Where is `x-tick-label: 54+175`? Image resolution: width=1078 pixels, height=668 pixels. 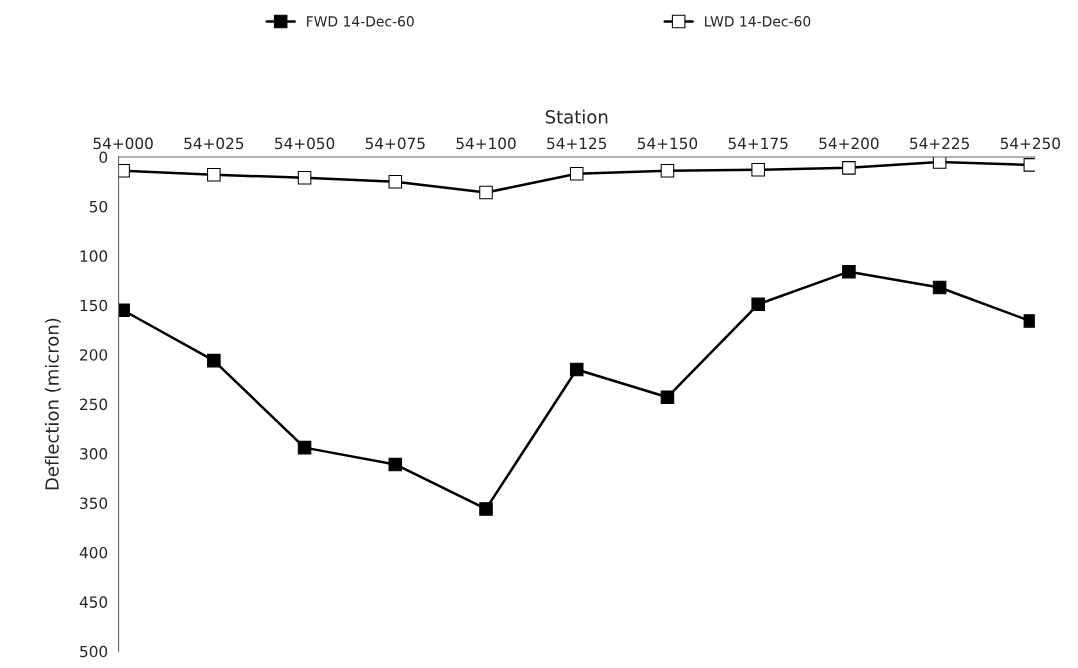
x-tick-label: 54+175 is located at coordinates (758, 143).